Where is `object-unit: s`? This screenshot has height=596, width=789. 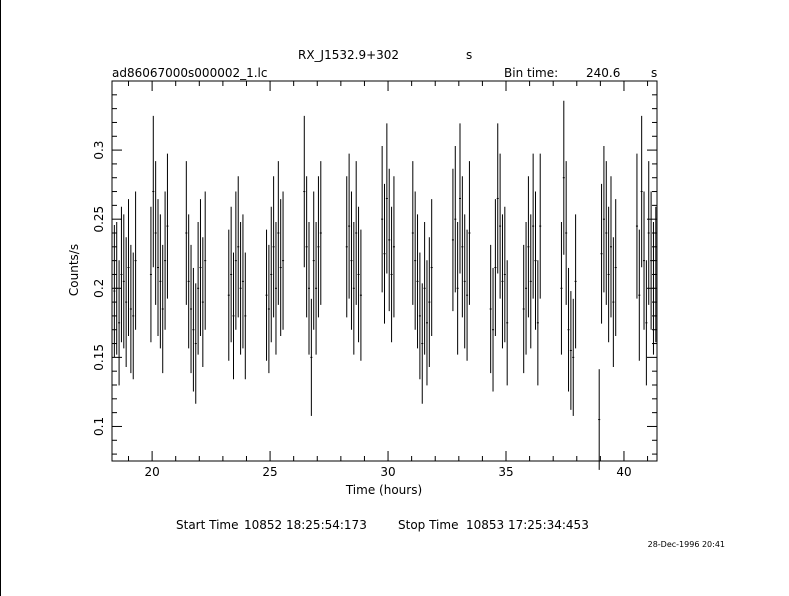 object-unit: s is located at coordinates (469, 55).